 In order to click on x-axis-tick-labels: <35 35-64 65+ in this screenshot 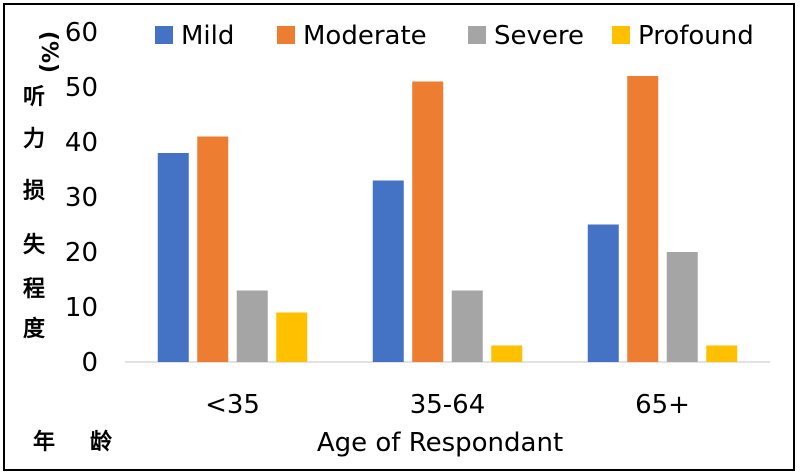, I will do `click(447, 405)`.